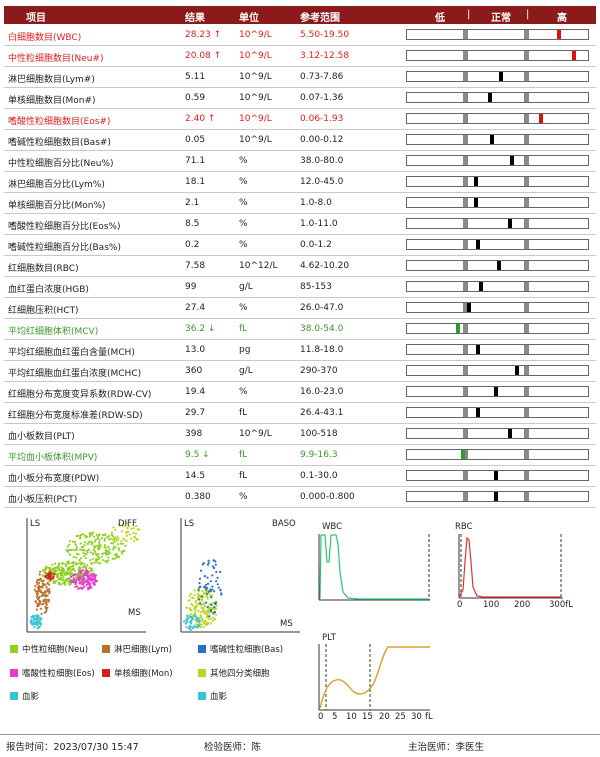 The width and height of the screenshot is (600, 757). What do you see at coordinates (202, 649) in the screenshot?
I see `legend-swatch-bas` at bounding box center [202, 649].